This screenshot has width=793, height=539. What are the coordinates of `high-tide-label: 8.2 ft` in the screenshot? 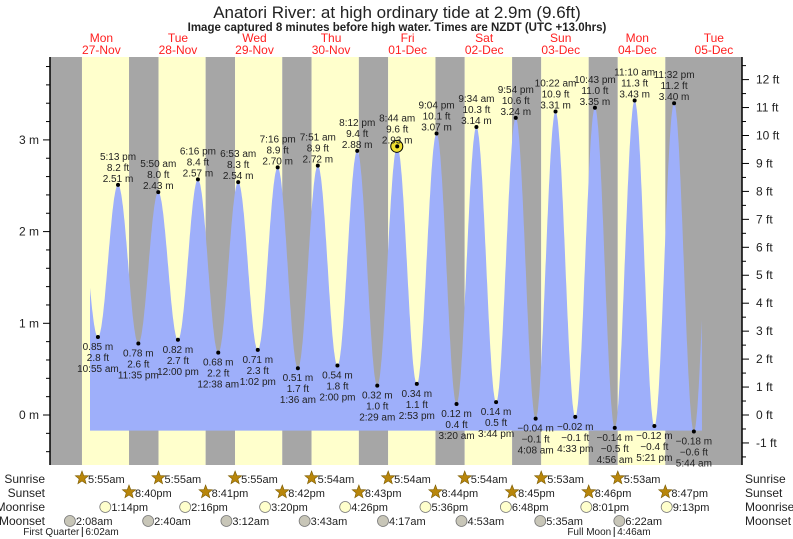 It's located at (118, 168).